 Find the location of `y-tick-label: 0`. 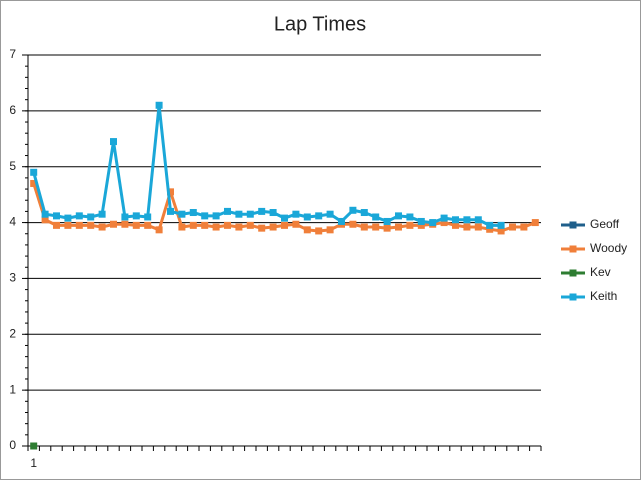

y-tick-label: 0 is located at coordinates (12, 445).